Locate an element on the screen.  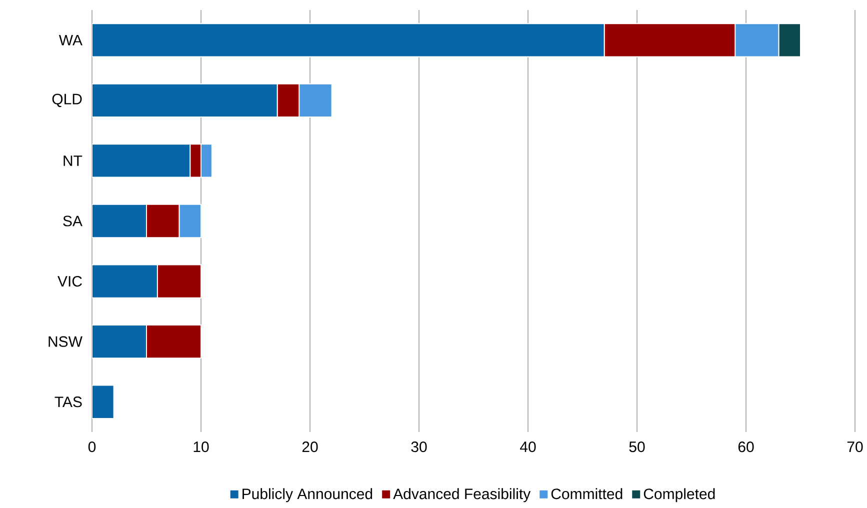
legend-label: Completed is located at coordinates (679, 495).